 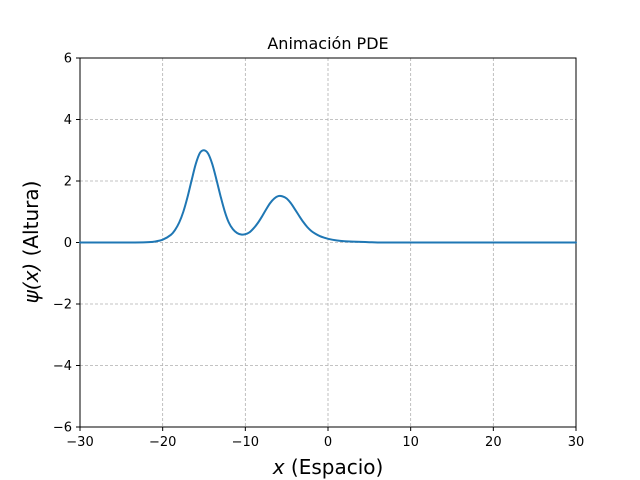 I want to click on x-axis-label: x (Espacio), so click(x=328, y=467).